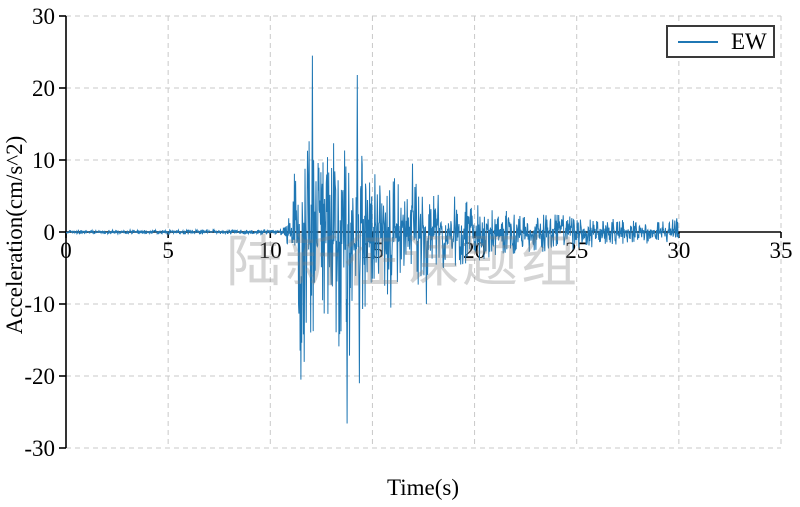 The width and height of the screenshot is (800, 507). I want to click on y-tick-label: -10, so click(39, 304).